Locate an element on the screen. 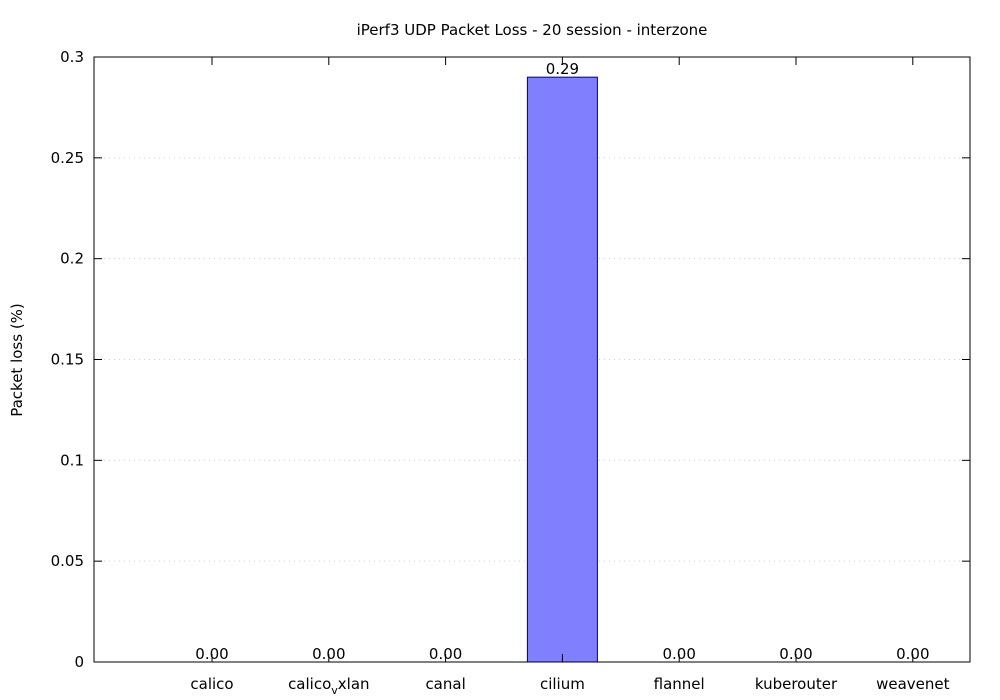  y-tick-label: 0.3 is located at coordinates (72, 57).